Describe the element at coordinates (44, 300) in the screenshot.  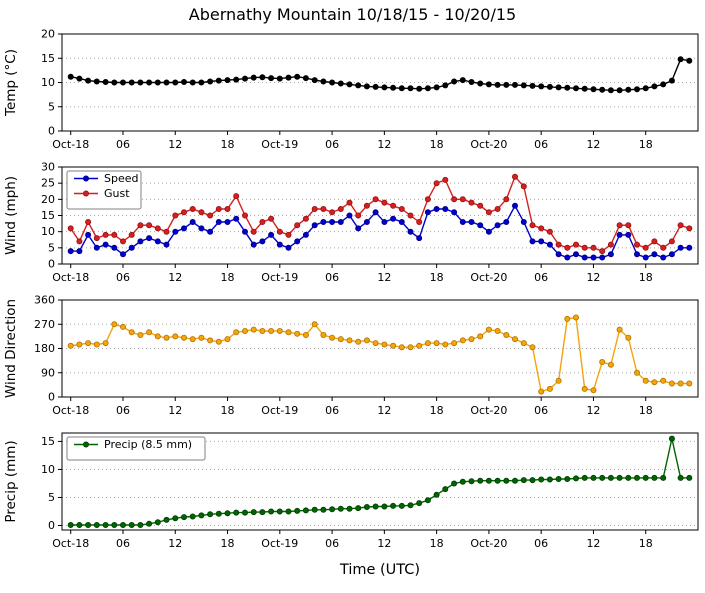
I see `y-tick-label: 360` at that location.